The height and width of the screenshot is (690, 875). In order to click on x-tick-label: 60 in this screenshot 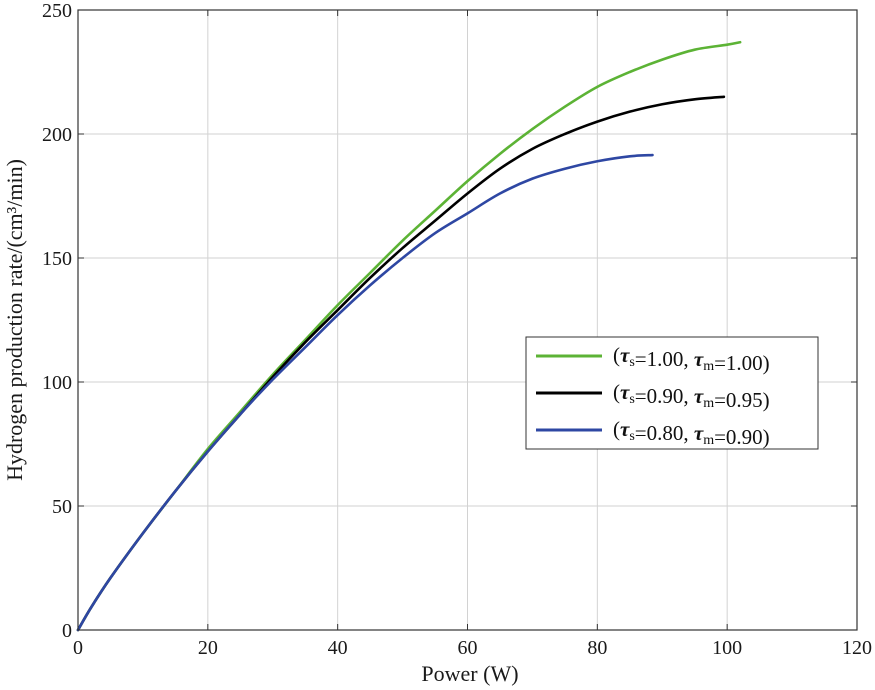, I will do `click(468, 648)`.